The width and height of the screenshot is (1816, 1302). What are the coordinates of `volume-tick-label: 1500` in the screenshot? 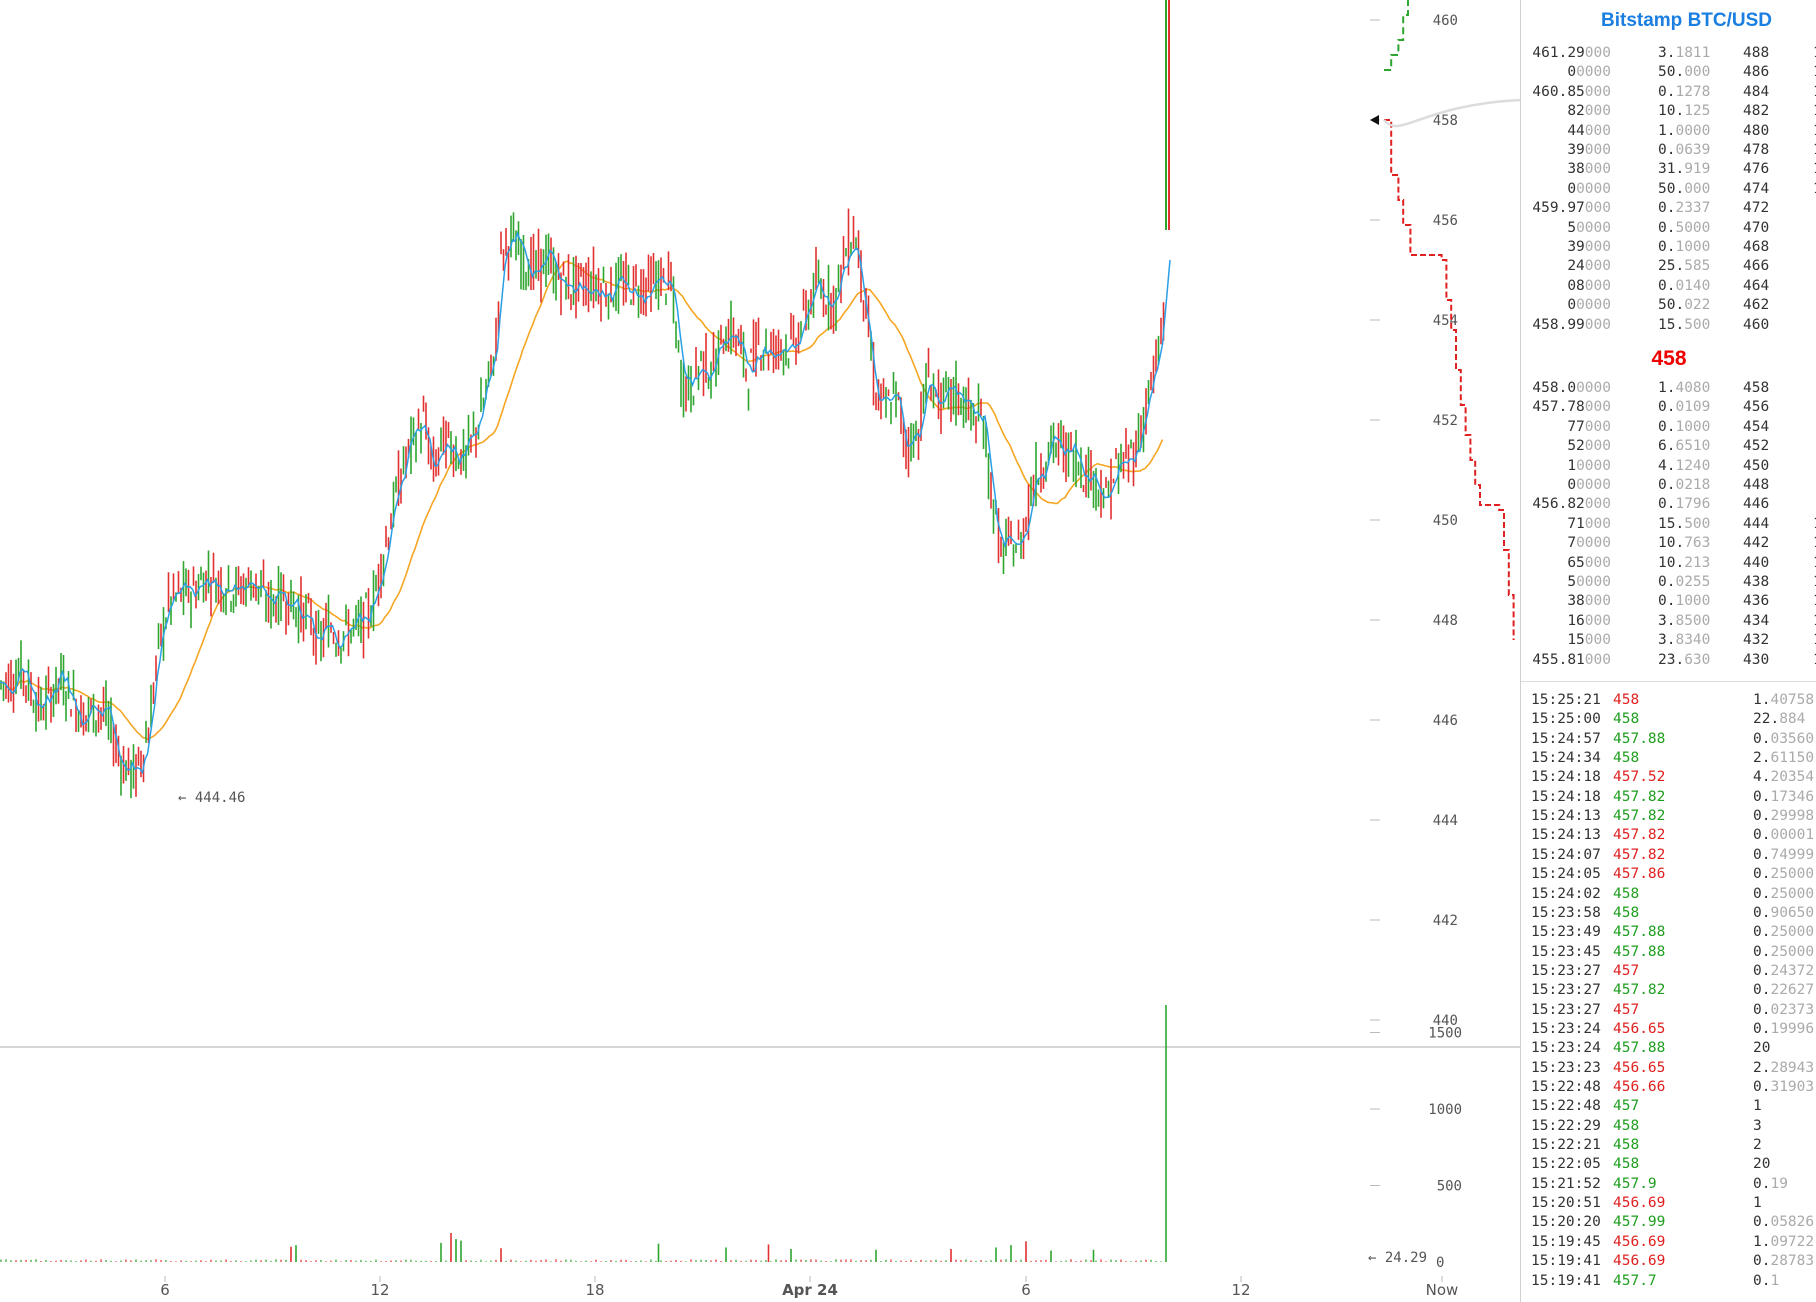 It's located at (1445, 1034).